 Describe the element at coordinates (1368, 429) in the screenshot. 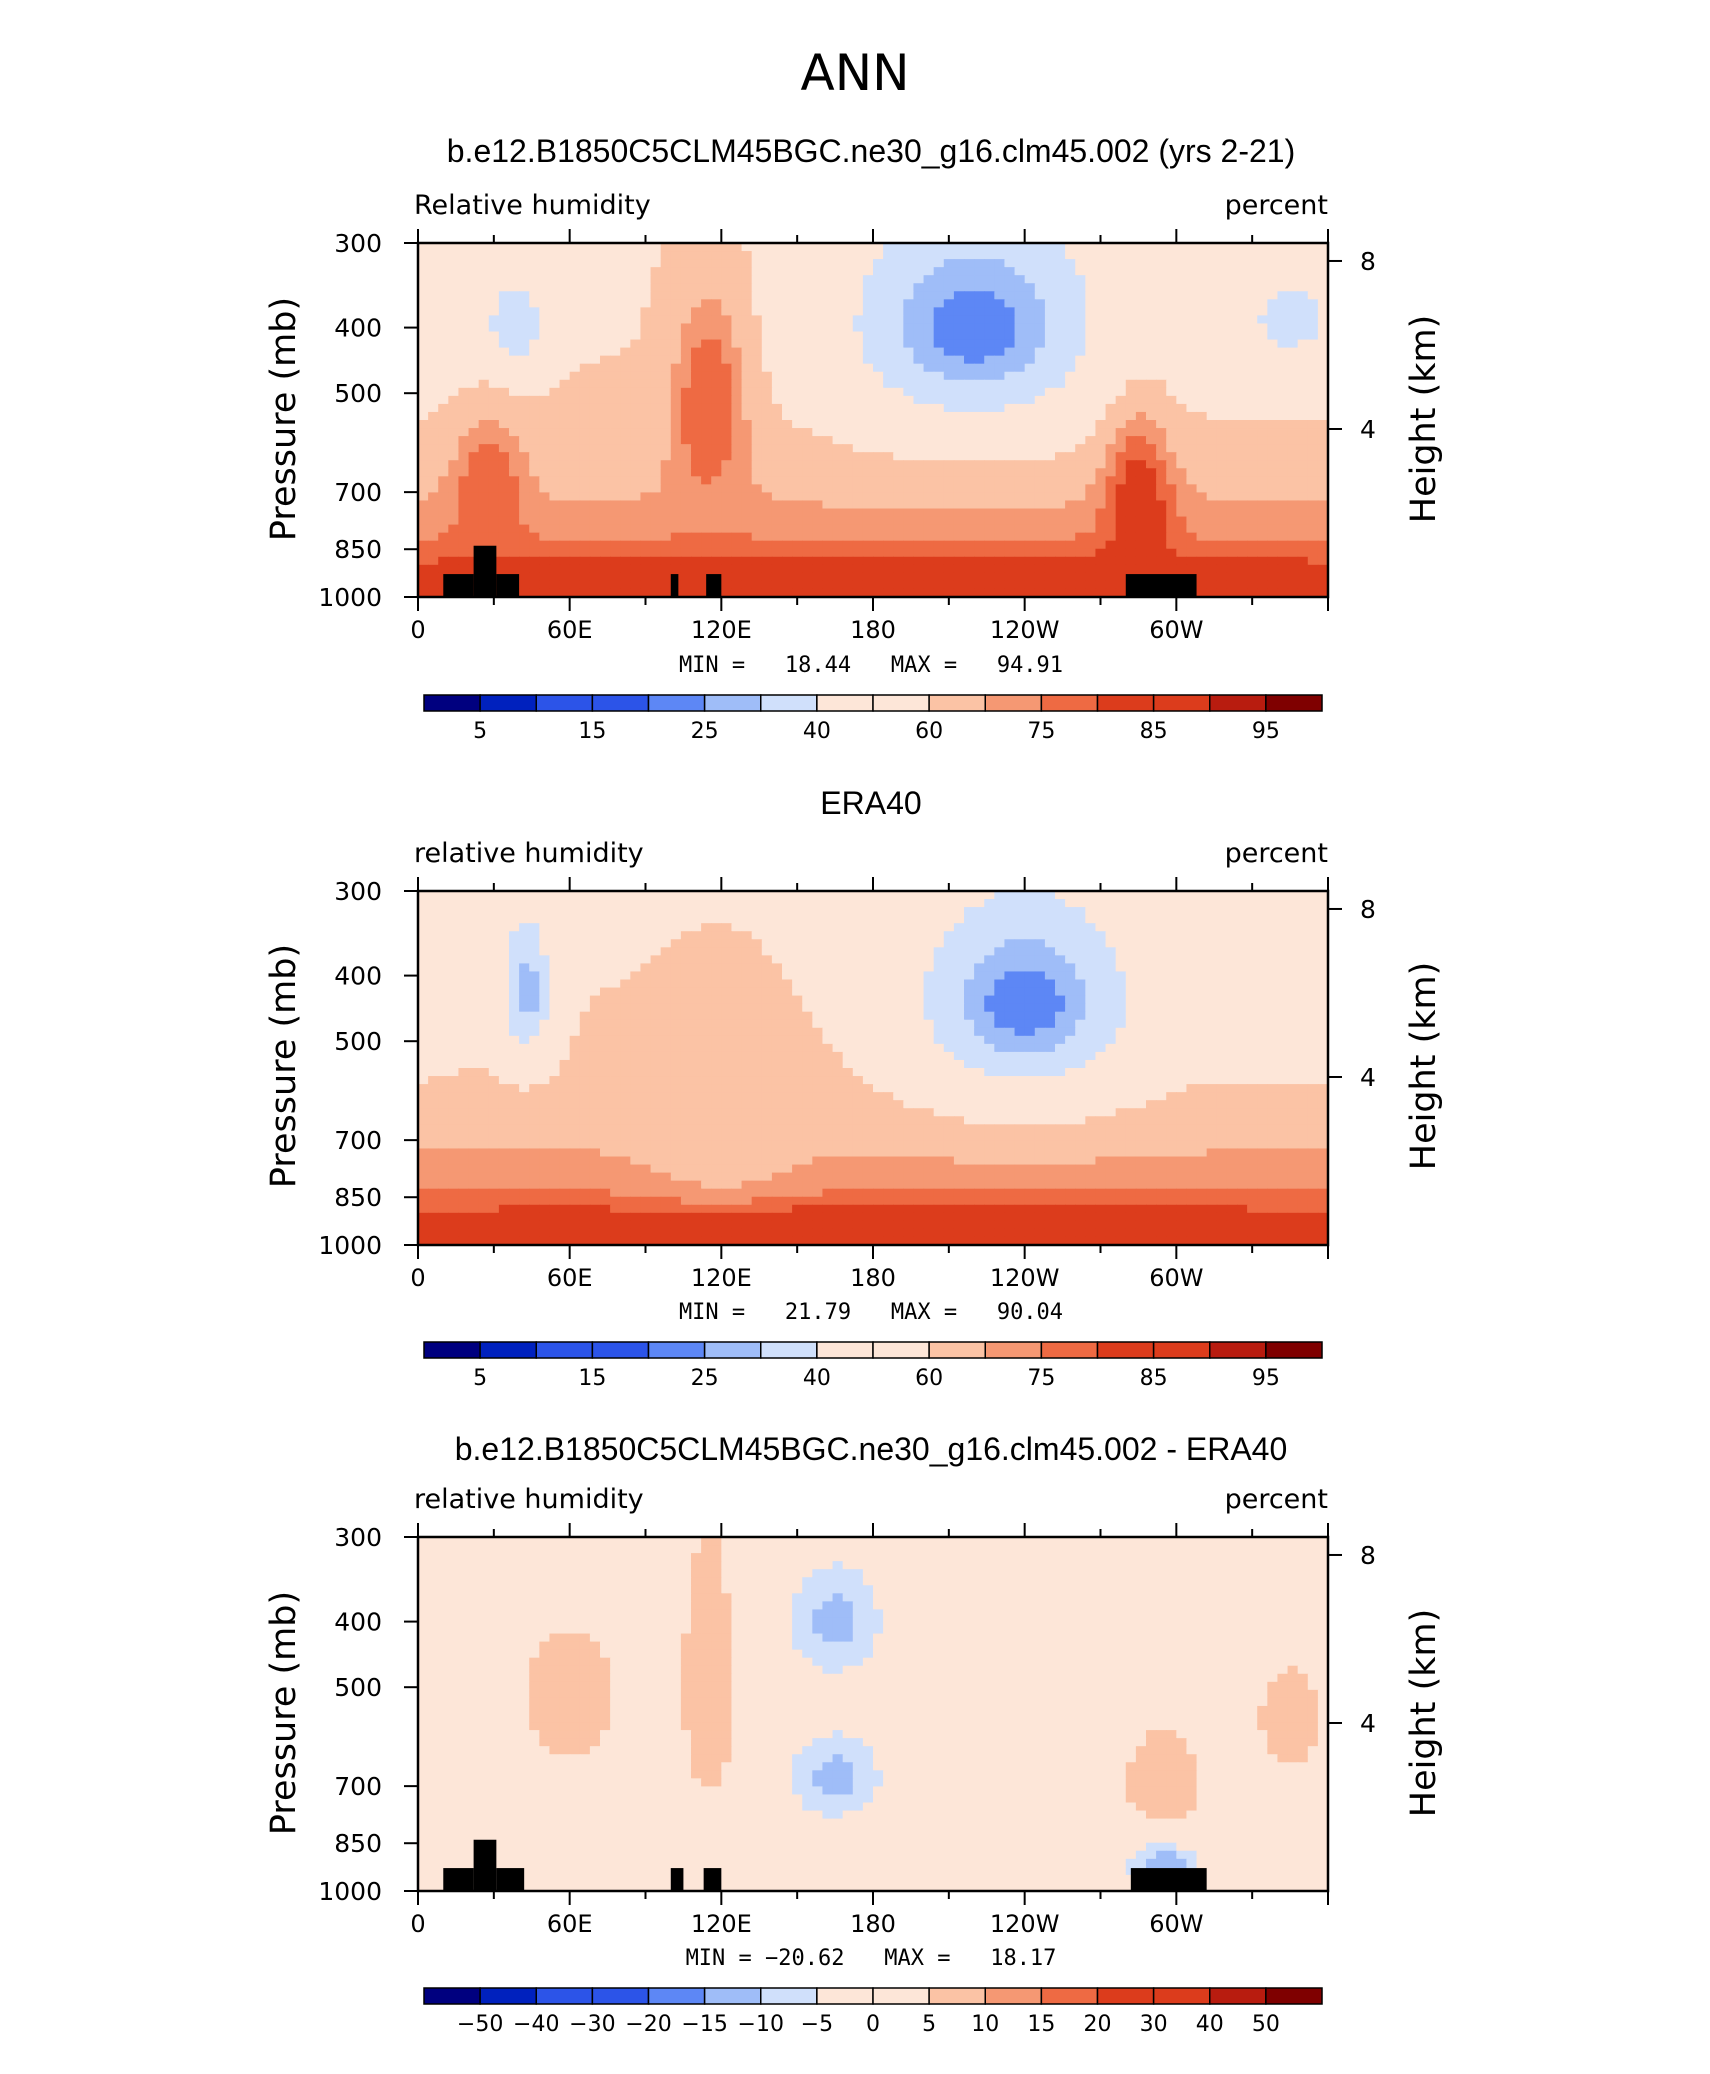

I see `y2-tick-label: 4` at that location.